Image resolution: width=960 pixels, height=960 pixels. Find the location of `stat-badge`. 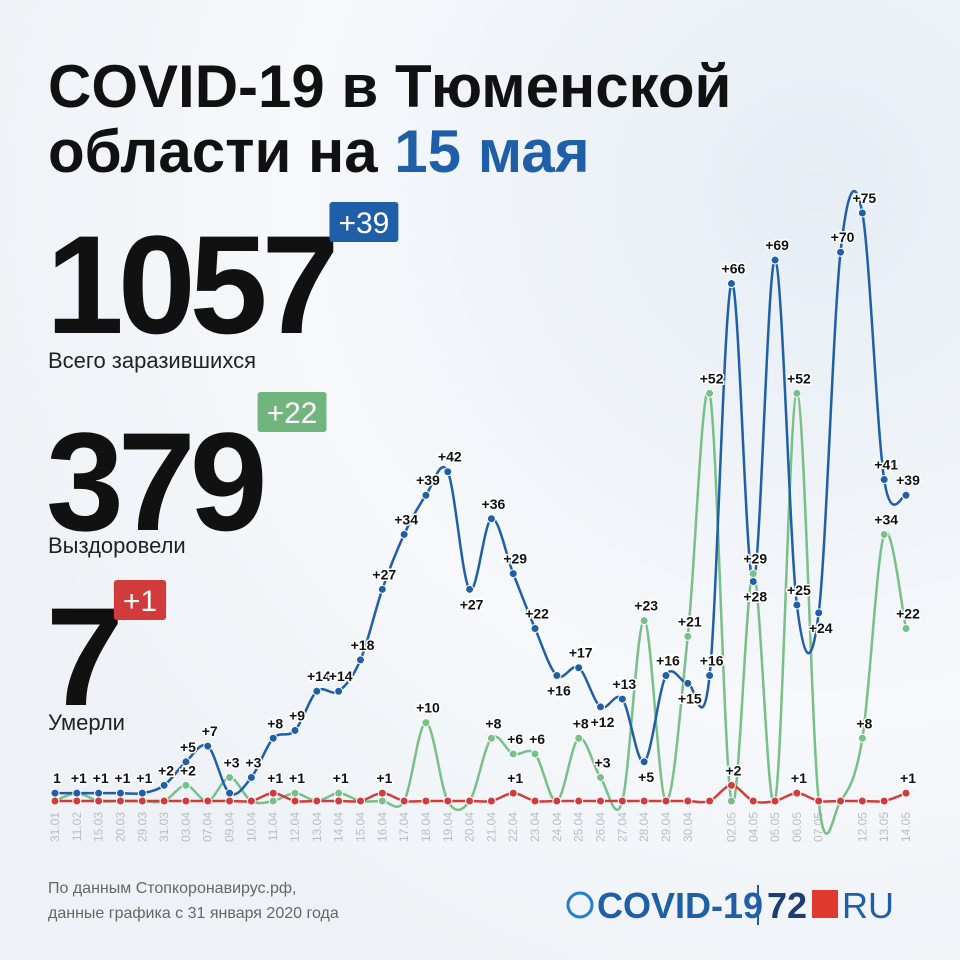

stat-badge is located at coordinates (364, 222).